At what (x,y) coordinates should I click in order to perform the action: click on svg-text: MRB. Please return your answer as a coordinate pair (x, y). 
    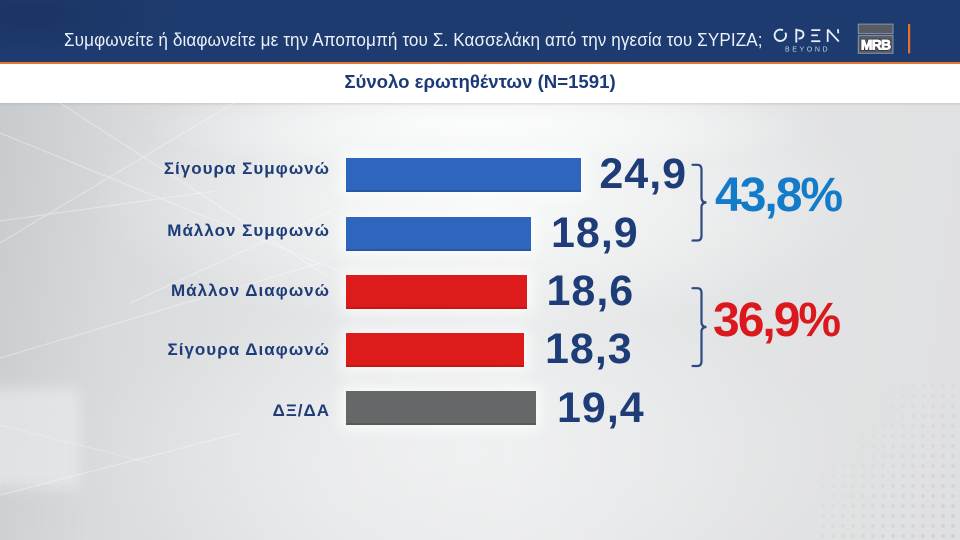
    Looking at the image, I should click on (876, 44).